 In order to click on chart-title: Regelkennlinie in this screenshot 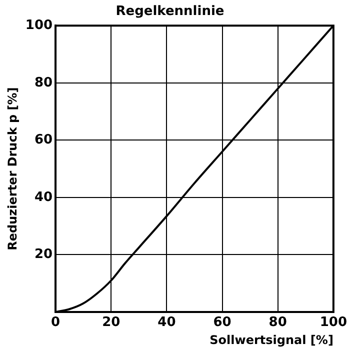, I will do `click(170, 12)`.